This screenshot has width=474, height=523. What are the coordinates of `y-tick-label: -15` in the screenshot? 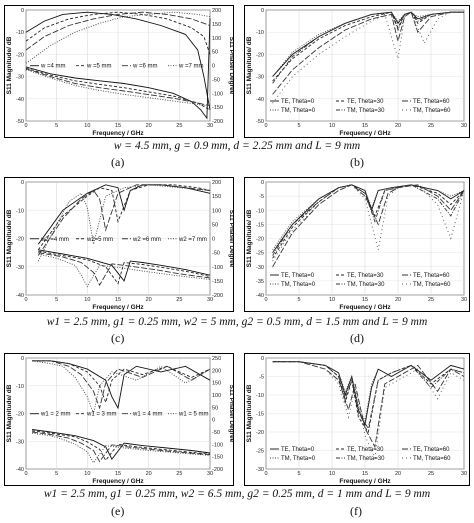 It's located at (260, 415).